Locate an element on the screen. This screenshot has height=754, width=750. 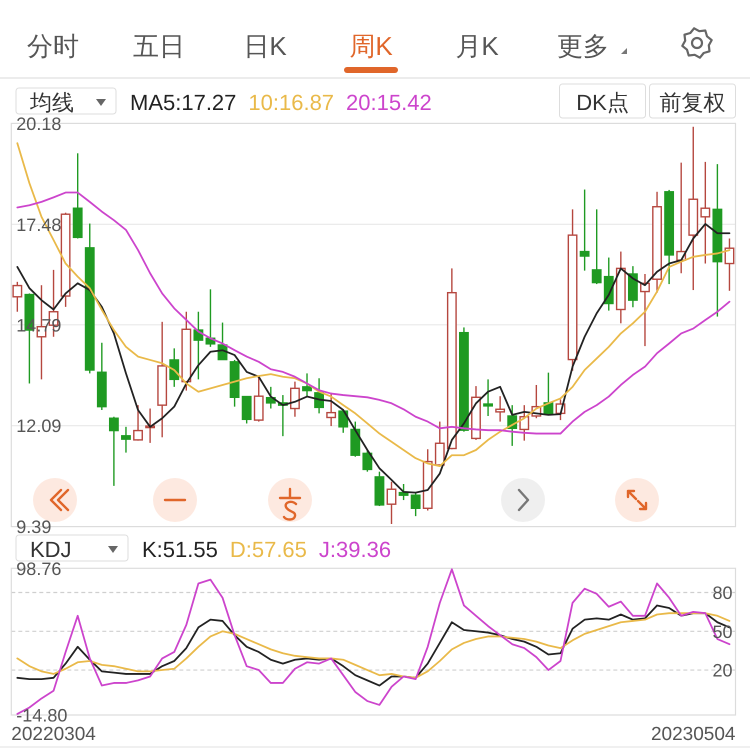
text: 日K is located at coordinates (265, 46).